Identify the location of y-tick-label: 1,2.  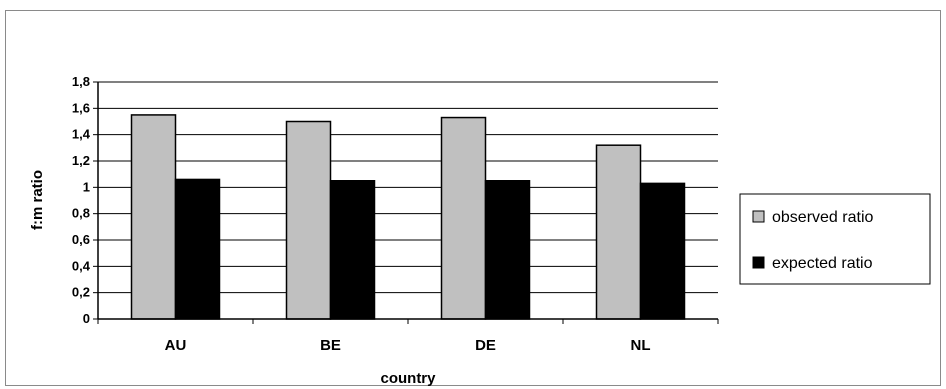
(81, 160).